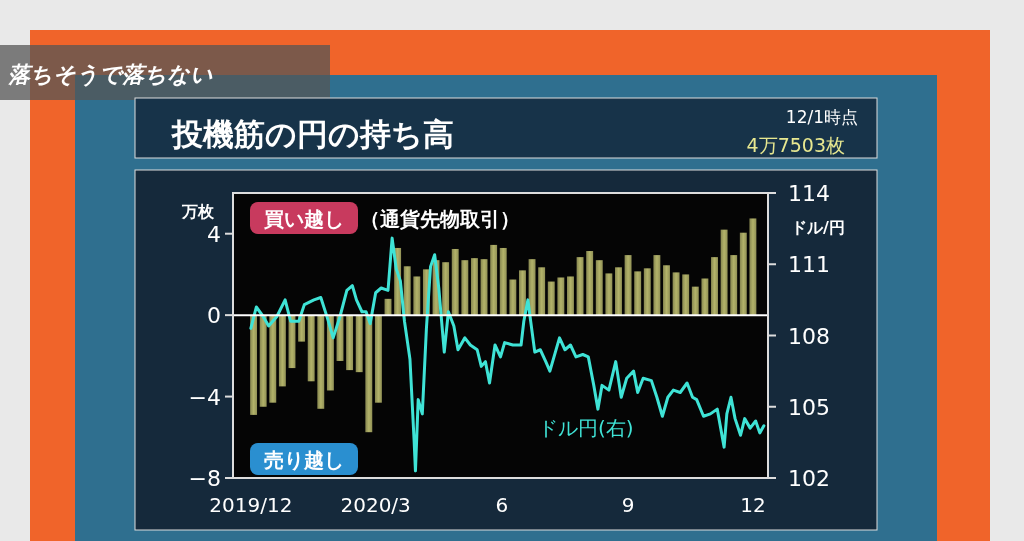 The image size is (1024, 541). What do you see at coordinates (809, 193) in the screenshot?
I see `y2-tick-label: 114` at bounding box center [809, 193].